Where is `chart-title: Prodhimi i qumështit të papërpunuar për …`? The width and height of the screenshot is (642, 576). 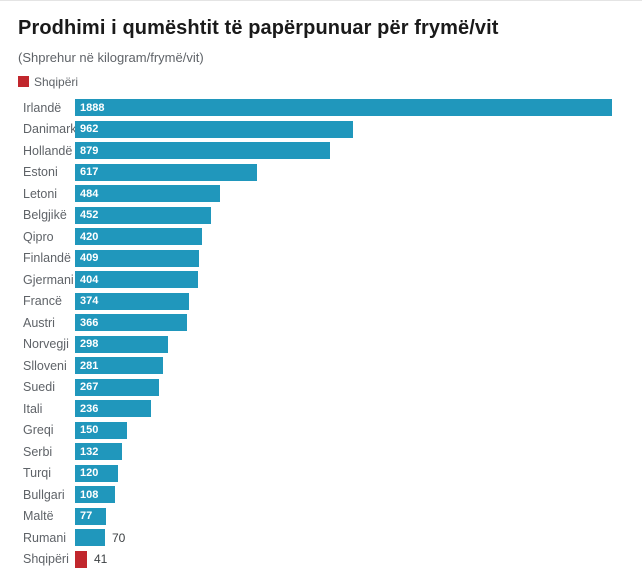
chart-title: Prodhimi i qumështit të papërpunuar për … is located at coordinates (258, 28).